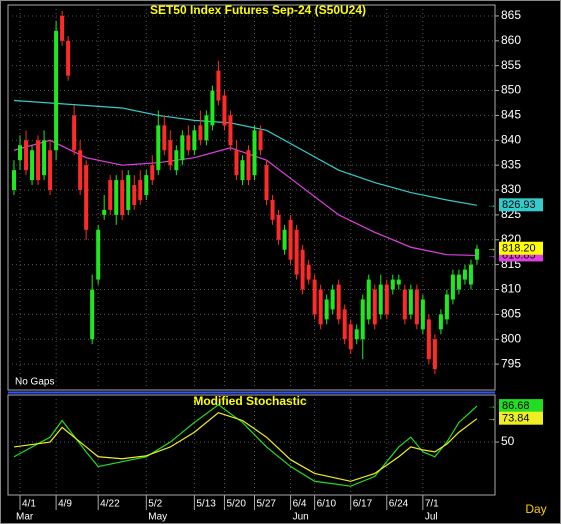 This screenshot has height=524, width=561. I want to click on value-label: 826.93, so click(519, 205).